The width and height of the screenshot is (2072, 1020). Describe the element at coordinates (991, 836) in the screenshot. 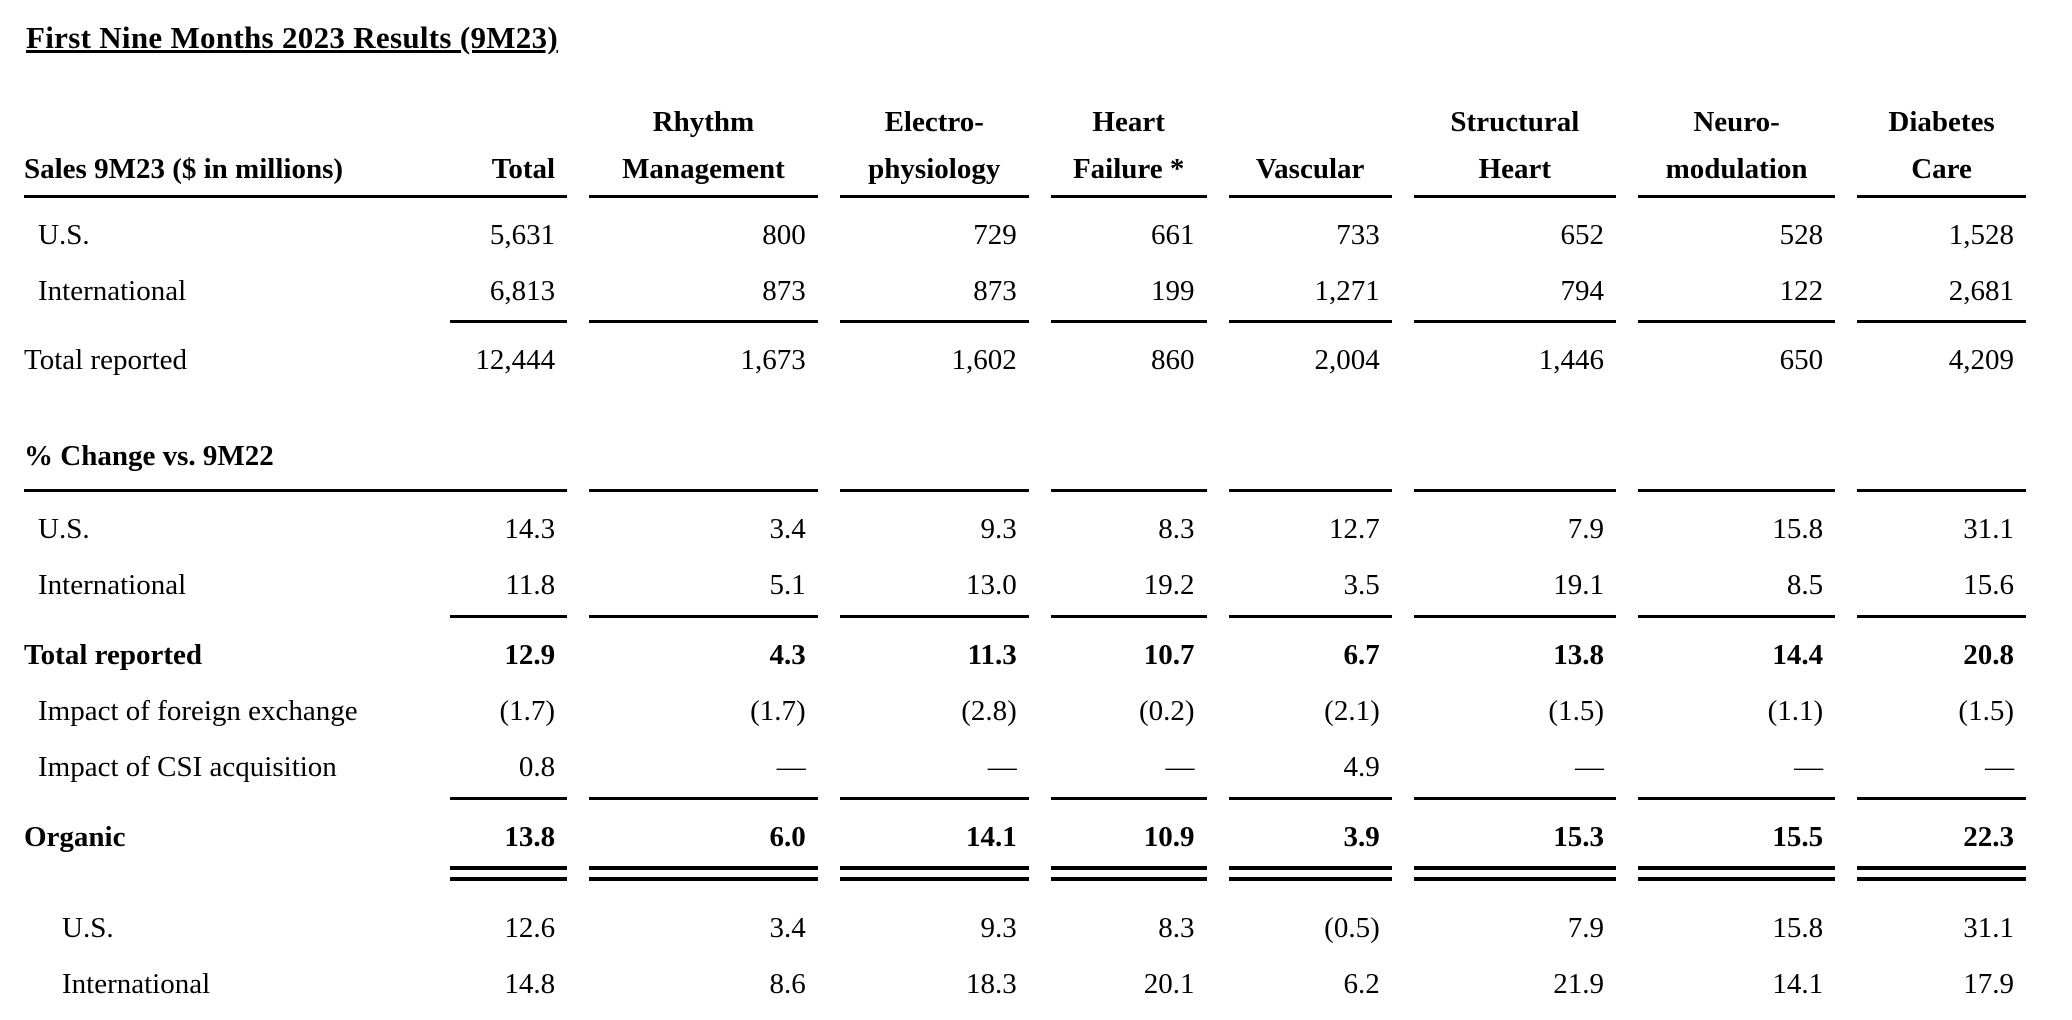

I see `value-cell: 14.1` at that location.